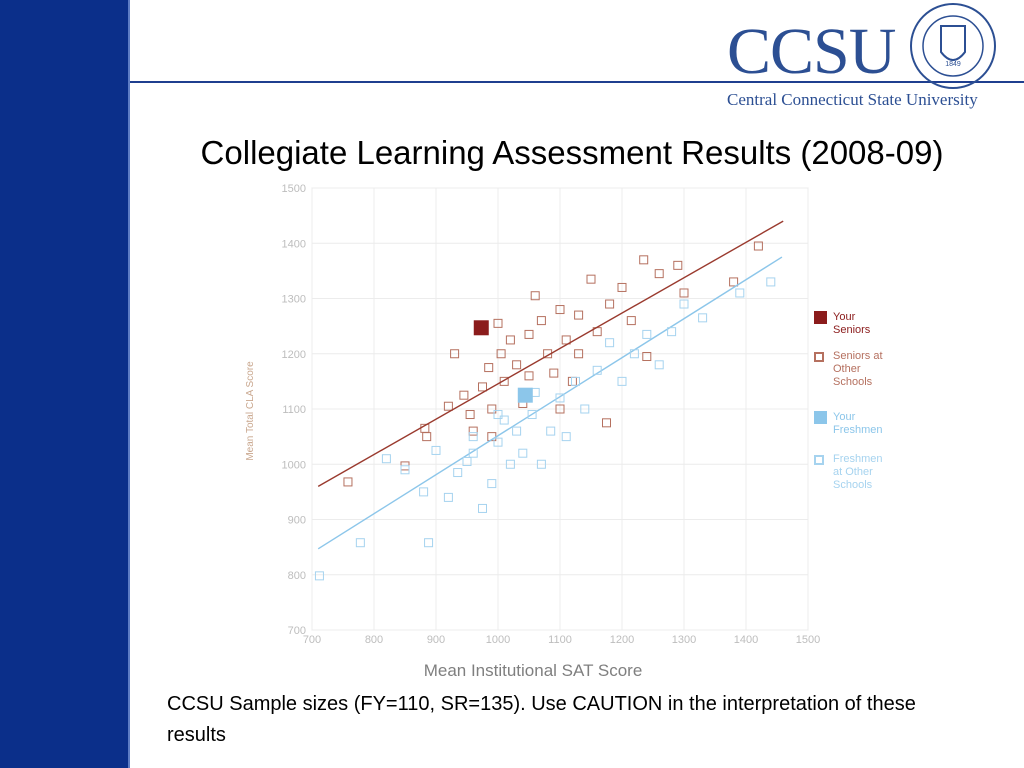  What do you see at coordinates (858, 369) in the screenshot?
I see `legend-label: Seniors at Other Schools` at bounding box center [858, 369].